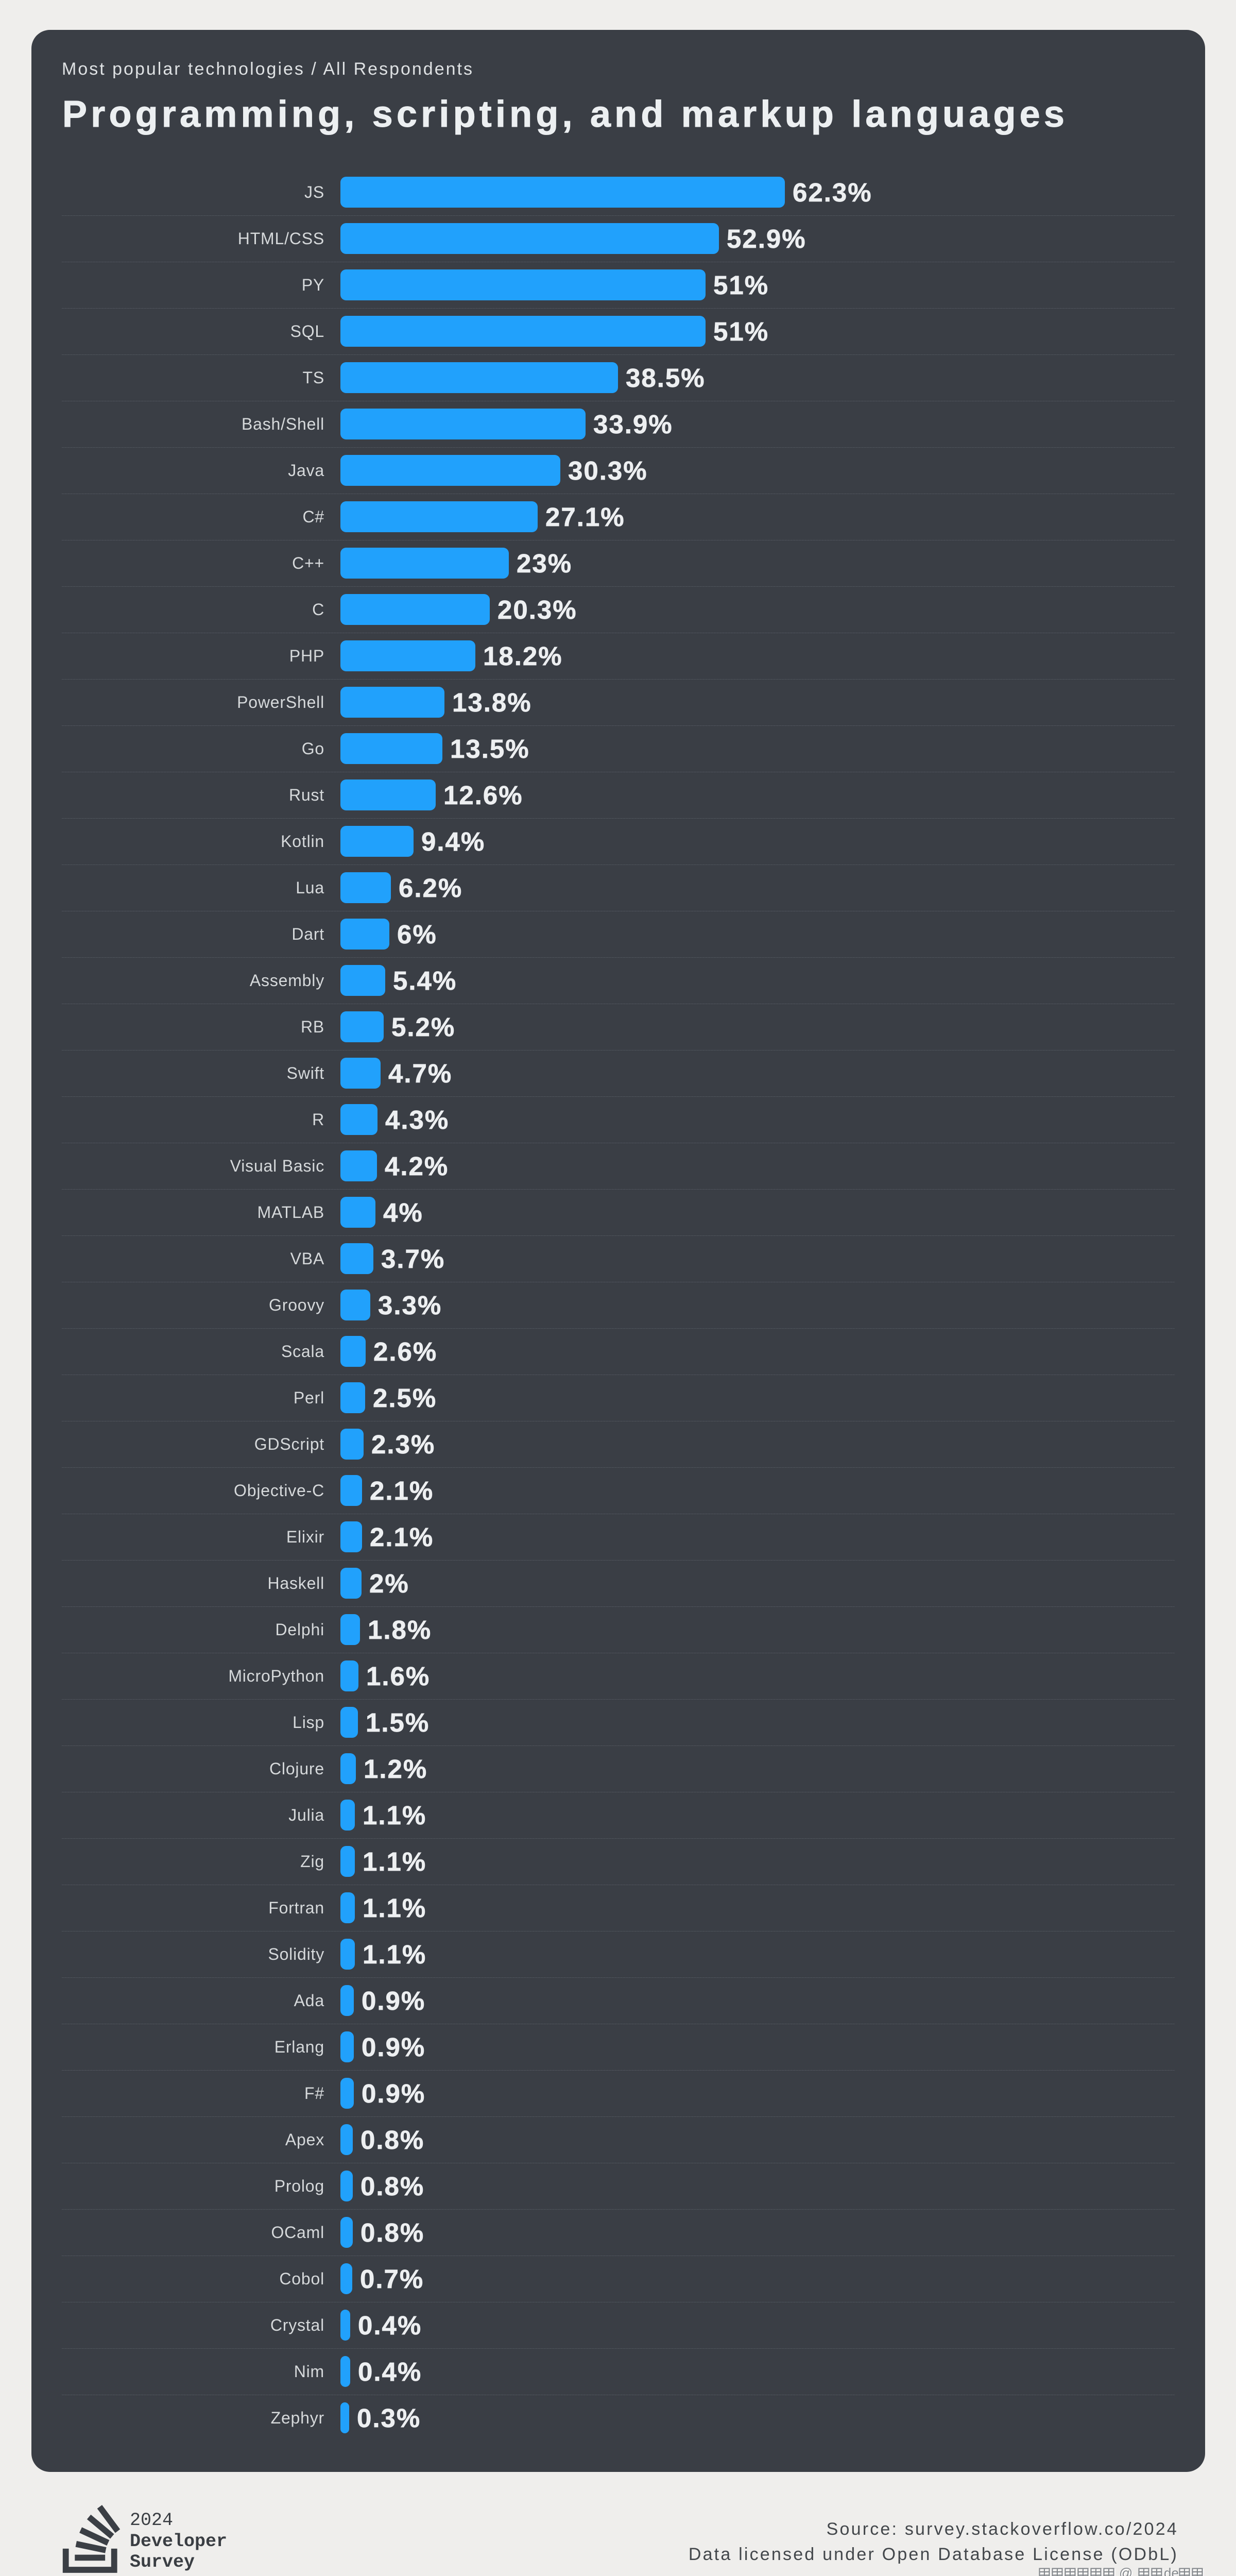 Image resolution: width=1236 pixels, height=2576 pixels. I want to click on svg-text: de, so click(1172, 2571).